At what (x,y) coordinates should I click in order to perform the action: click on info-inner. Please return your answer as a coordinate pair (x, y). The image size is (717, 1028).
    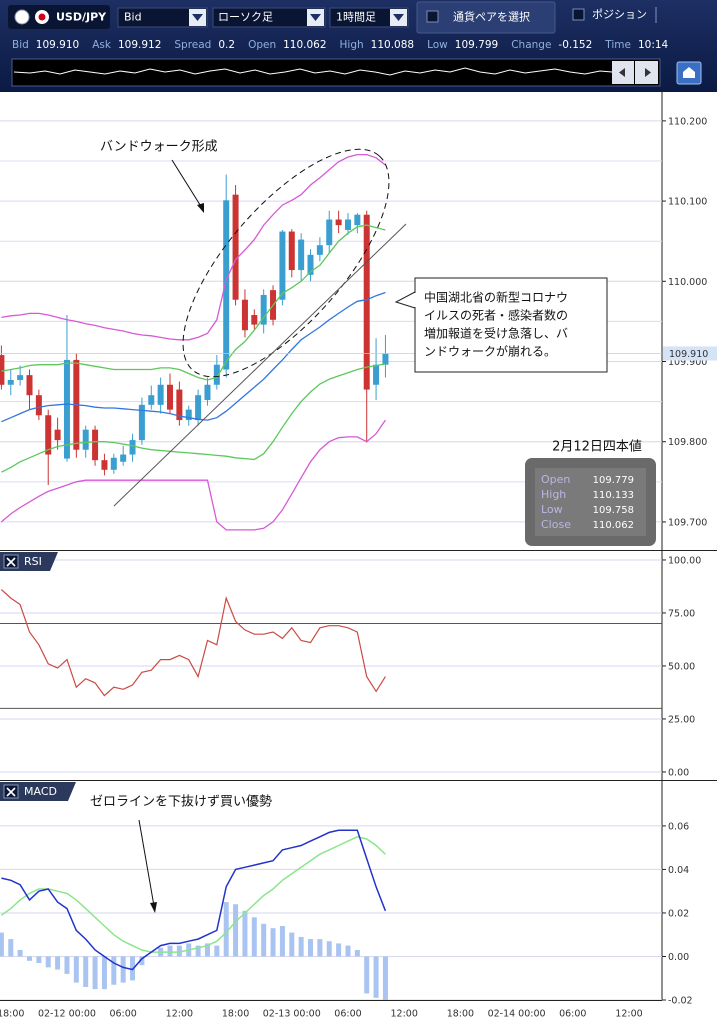
    Looking at the image, I should click on (590, 502).